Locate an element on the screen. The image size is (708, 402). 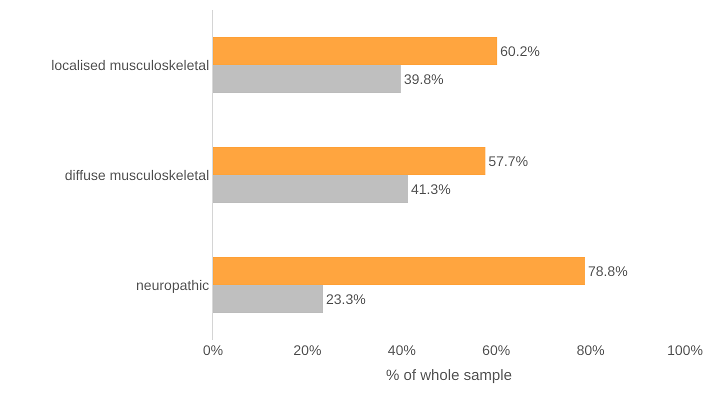
x-tick-label: 40% is located at coordinates (402, 350).